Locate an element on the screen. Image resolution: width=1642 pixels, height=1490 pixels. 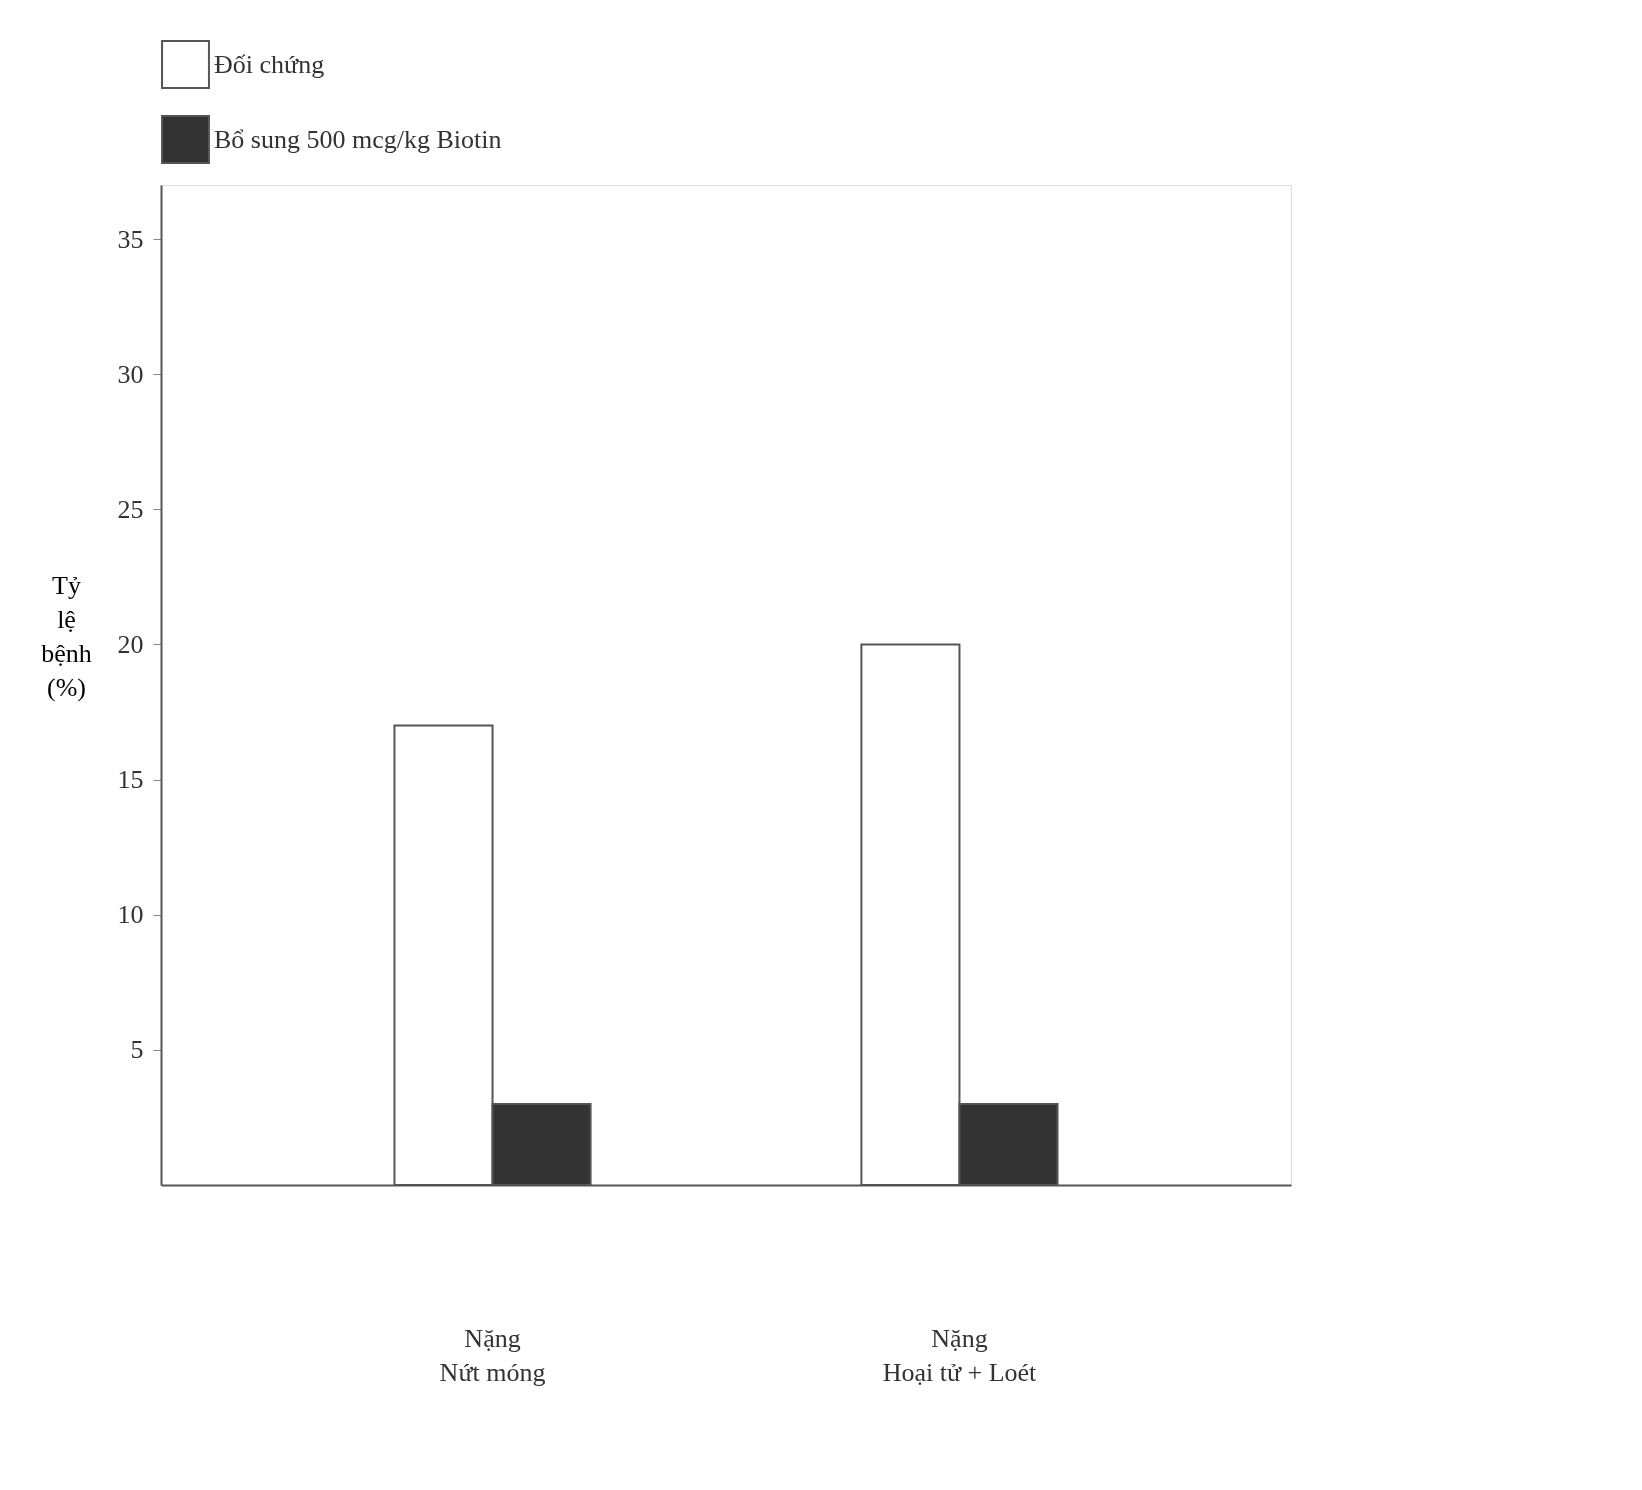
y-tick-label: 30 is located at coordinates (130, 374).